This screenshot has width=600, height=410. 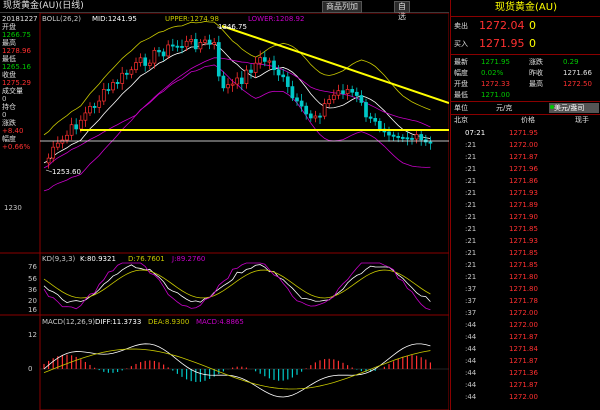 I want to click on bar-info-value: 1275.29, so click(x=16, y=83).